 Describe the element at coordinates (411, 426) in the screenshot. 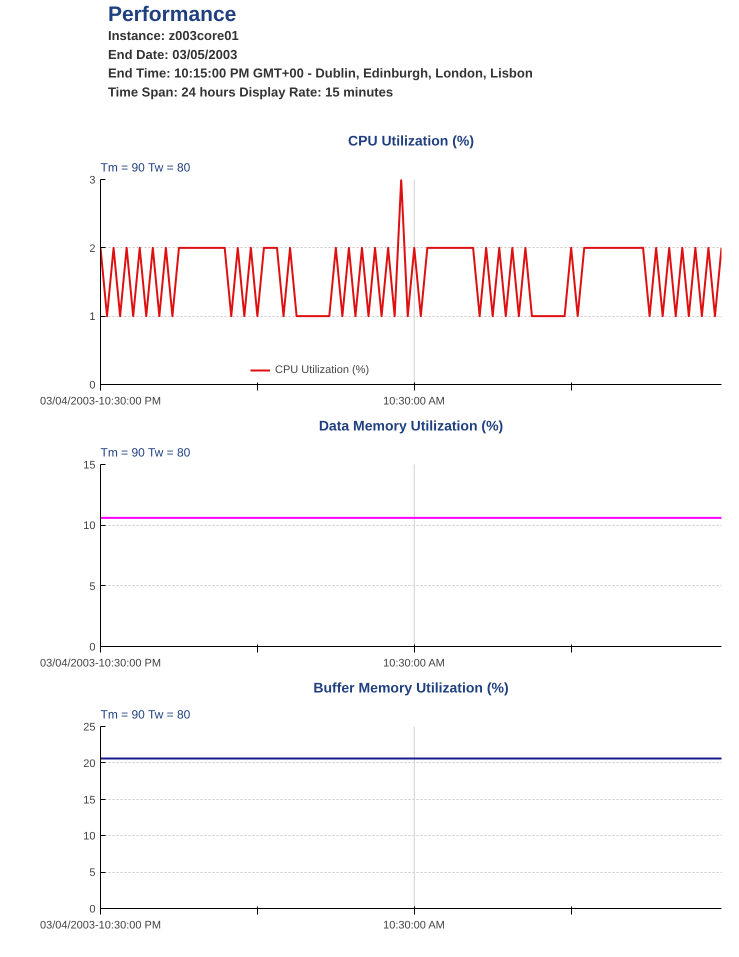

I see `chart-title: Data Memory Utilization (%)` at that location.